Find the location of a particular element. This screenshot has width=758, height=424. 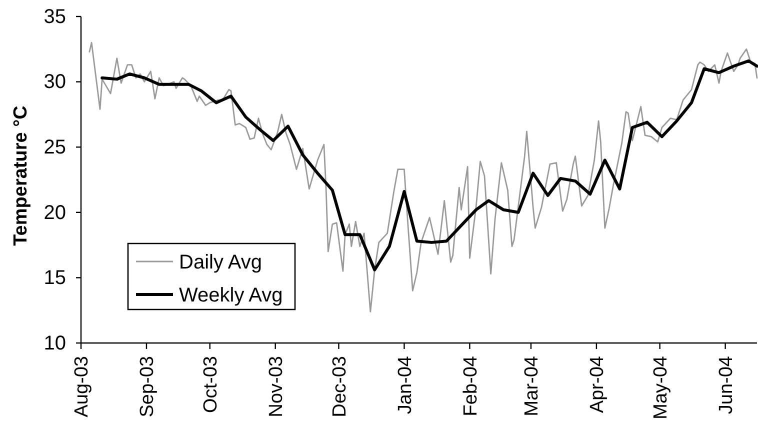

y-axis-title: Temperature °C is located at coordinates (21, 175).